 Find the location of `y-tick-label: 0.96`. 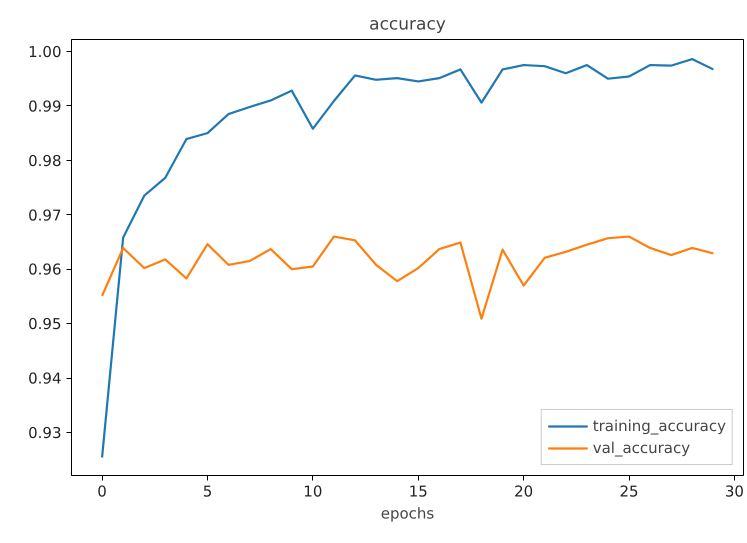

y-tick-label: 0.96 is located at coordinates (45, 269).